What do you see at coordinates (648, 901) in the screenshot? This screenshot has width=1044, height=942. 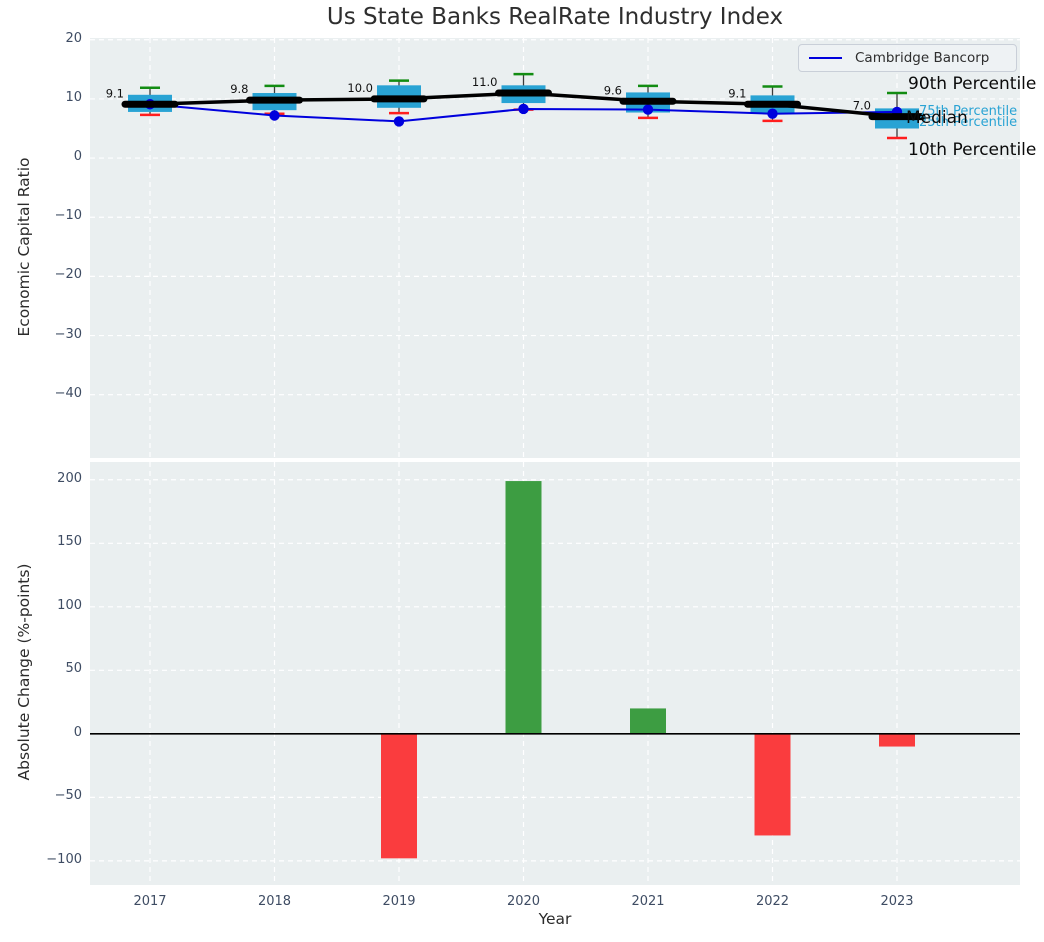 I see `x-tick-2021: 2021` at bounding box center [648, 901].